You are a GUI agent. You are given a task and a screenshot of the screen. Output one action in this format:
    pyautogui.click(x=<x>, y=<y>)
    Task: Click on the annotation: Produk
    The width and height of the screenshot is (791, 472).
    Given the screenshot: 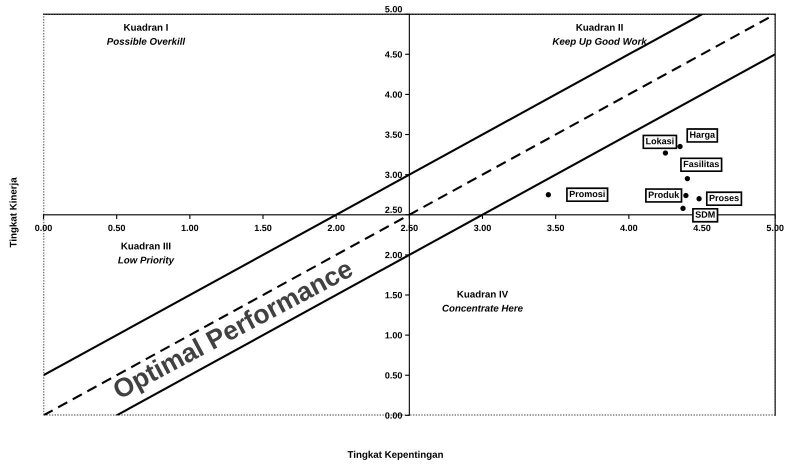 What is the action you would take?
    pyautogui.click(x=664, y=194)
    